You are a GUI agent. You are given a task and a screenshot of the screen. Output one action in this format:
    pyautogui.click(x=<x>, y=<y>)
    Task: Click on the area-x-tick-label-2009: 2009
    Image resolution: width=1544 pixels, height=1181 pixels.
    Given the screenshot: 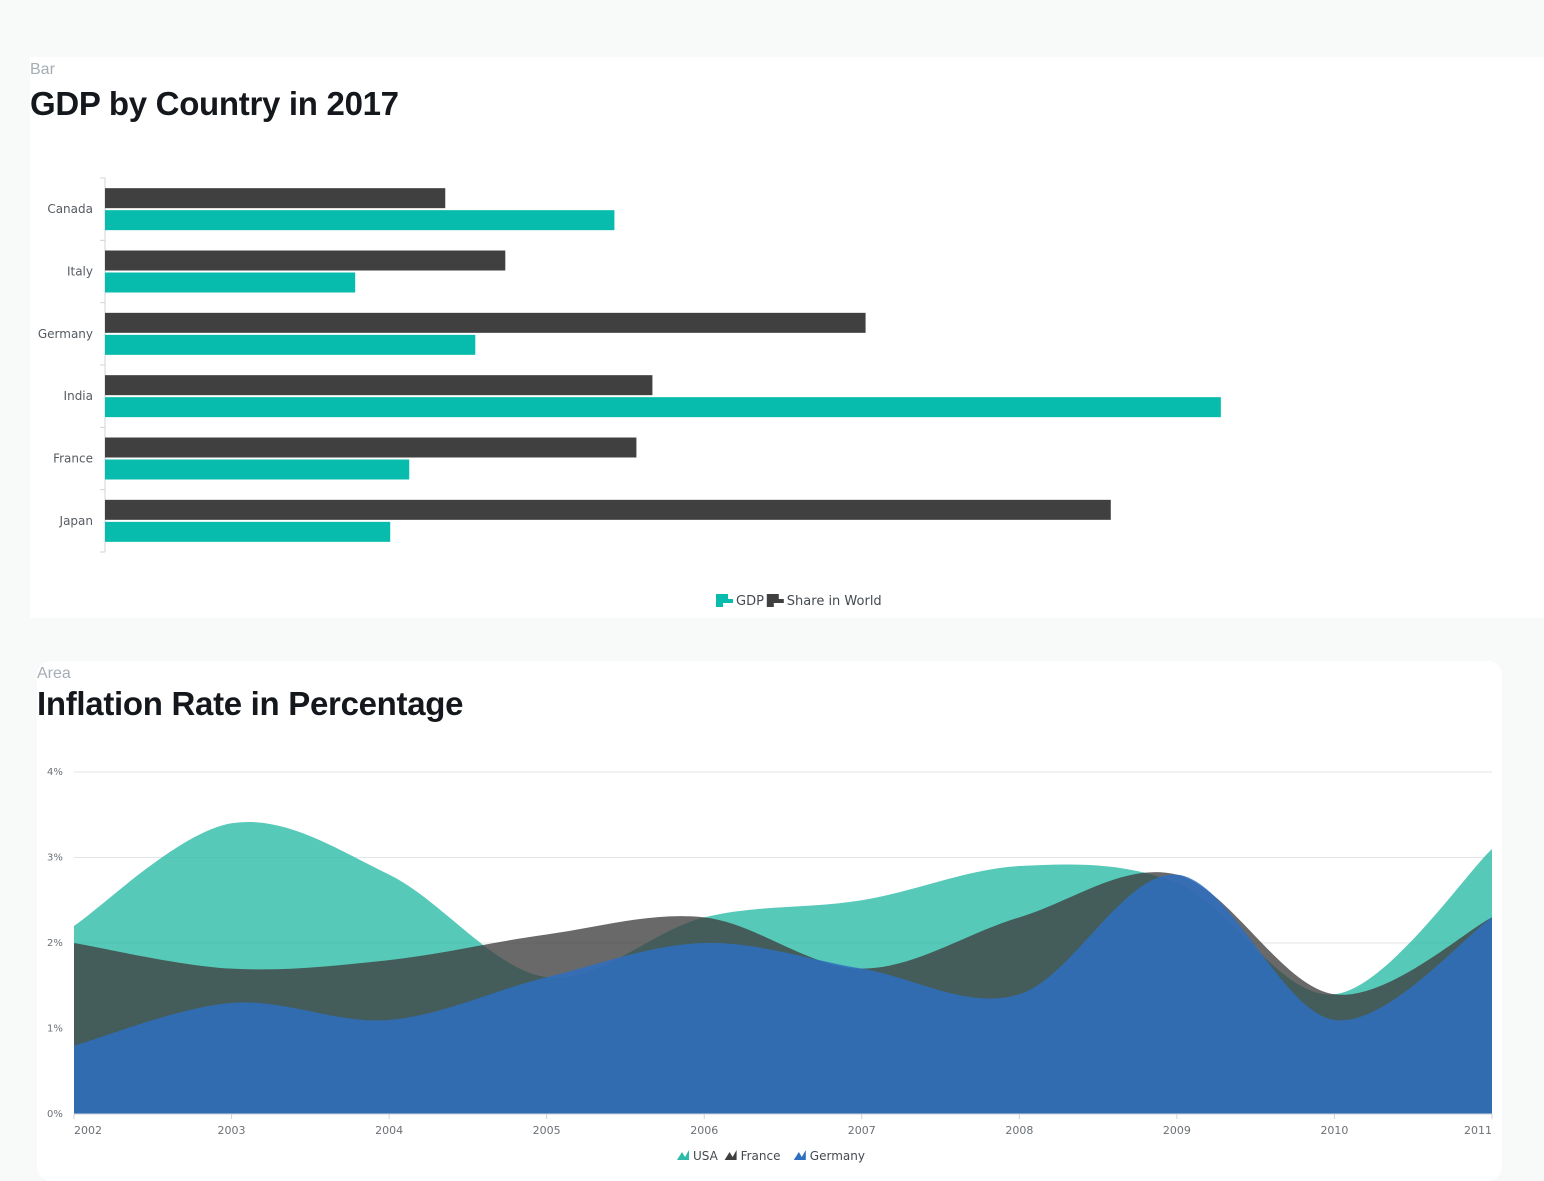 What is the action you would take?
    pyautogui.click(x=1177, y=1130)
    